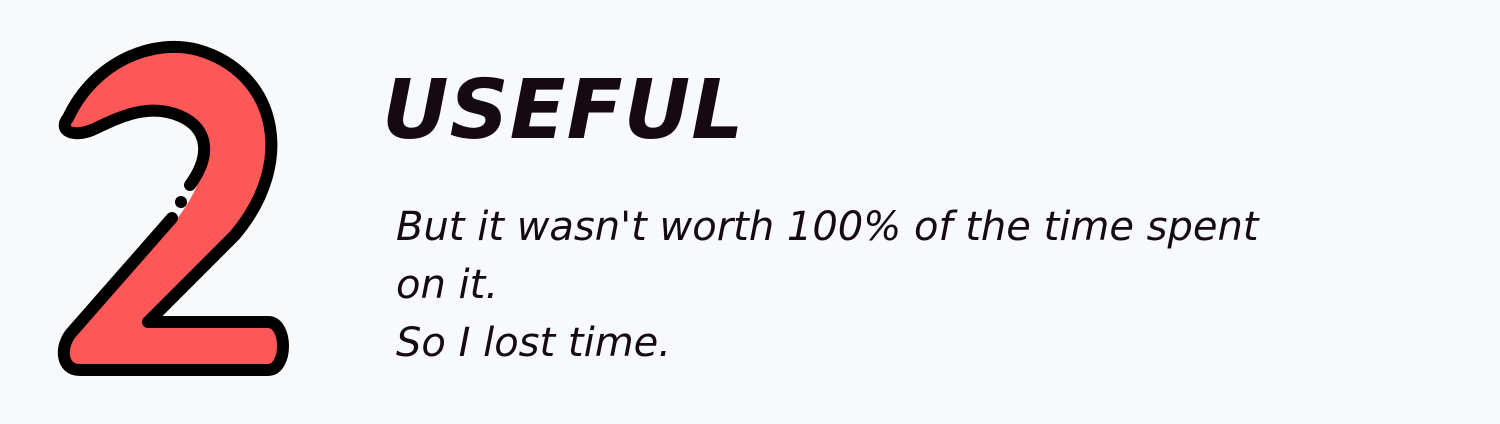  Describe the element at coordinates (181, 202) in the screenshot. I see `outline-dot` at that location.